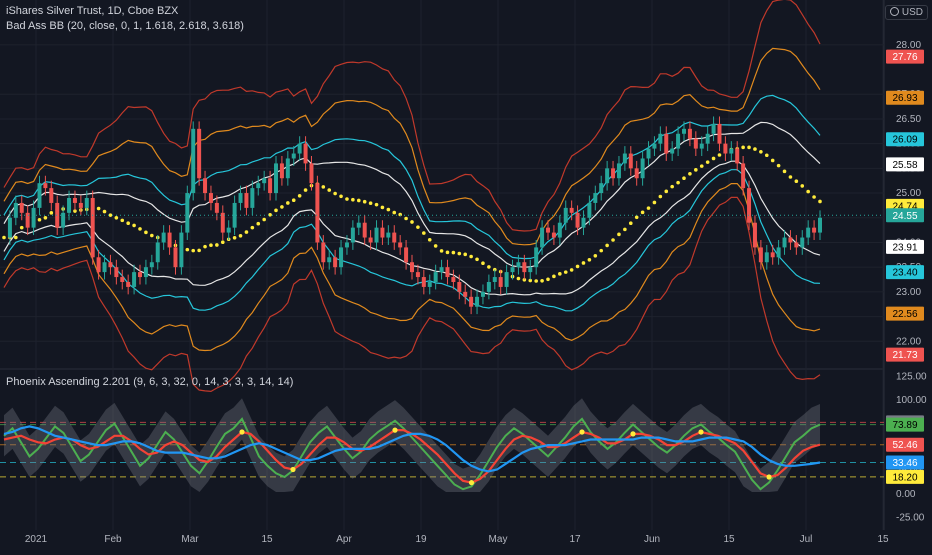 This screenshot has width=932, height=555. Describe the element at coordinates (908, 292) in the screenshot. I see `price-tick-label: 23.00` at that location.